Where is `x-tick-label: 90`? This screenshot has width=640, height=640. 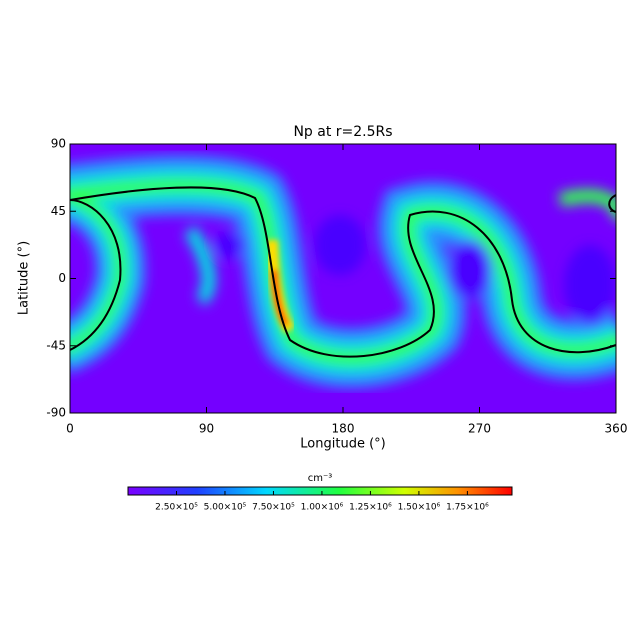 x-tick-label: 90 is located at coordinates (206, 429).